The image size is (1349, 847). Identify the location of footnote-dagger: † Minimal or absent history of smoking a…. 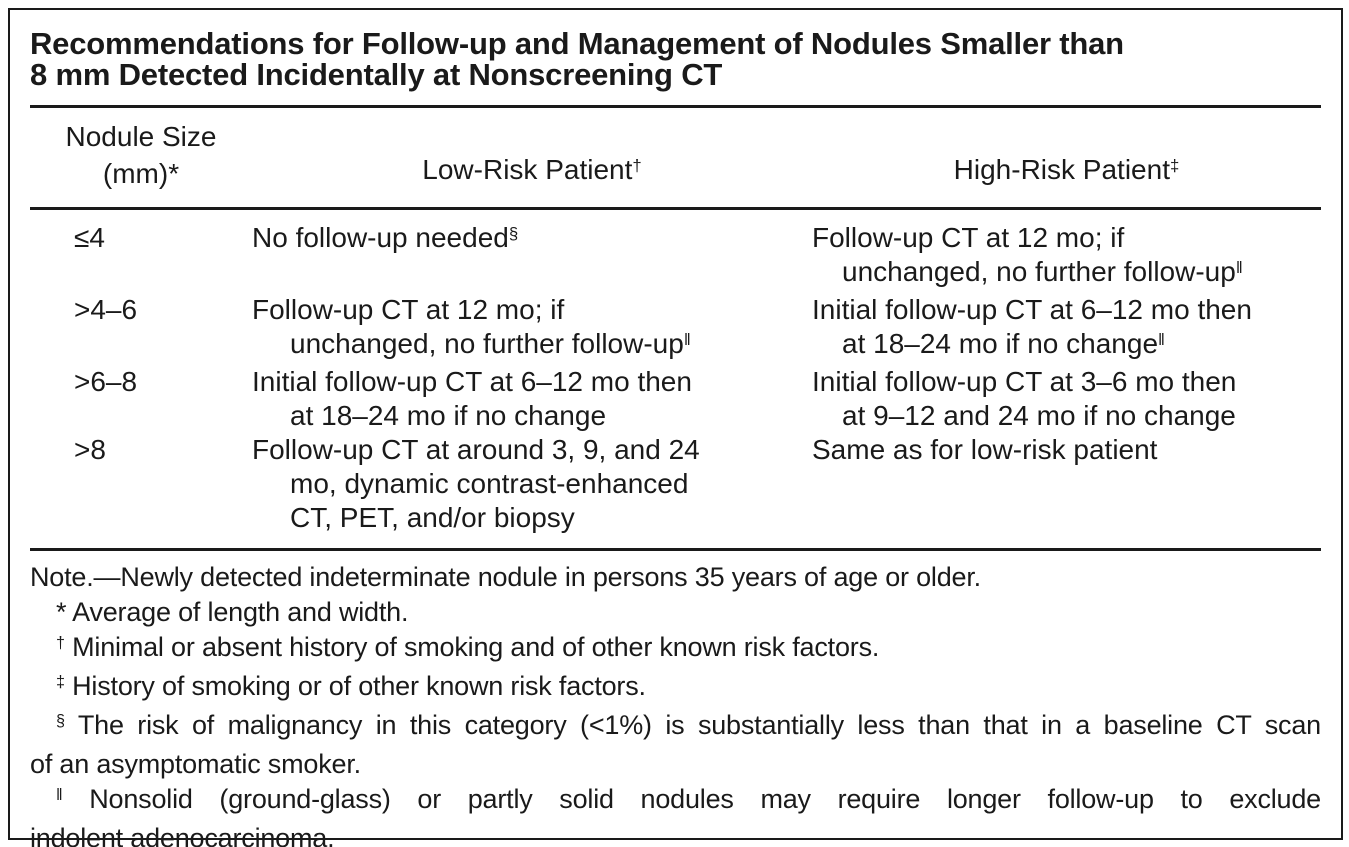
(675, 649).